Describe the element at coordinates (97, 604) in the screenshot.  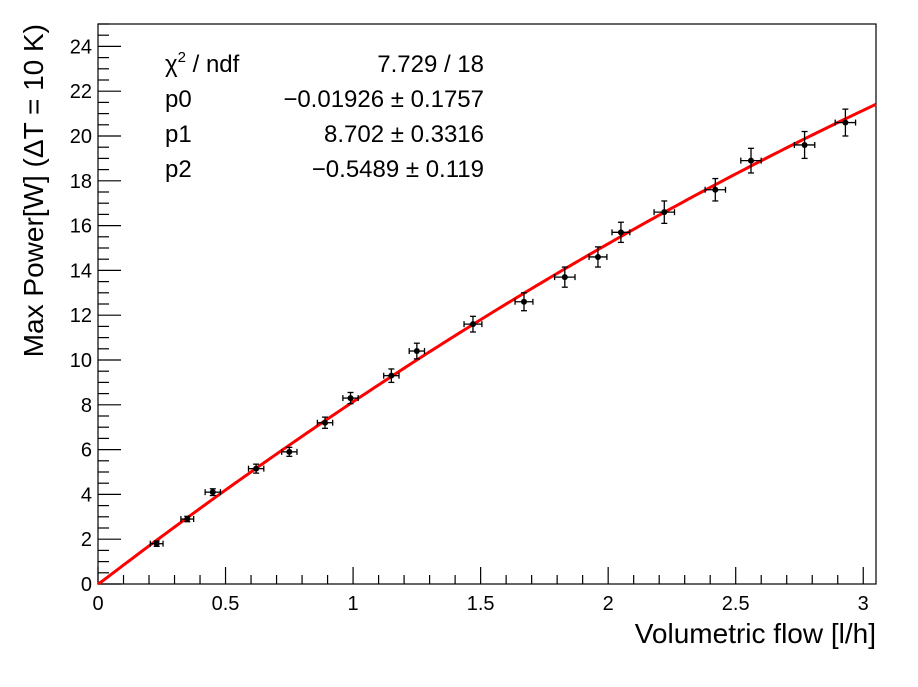
I see `x-tick-label: 0` at that location.